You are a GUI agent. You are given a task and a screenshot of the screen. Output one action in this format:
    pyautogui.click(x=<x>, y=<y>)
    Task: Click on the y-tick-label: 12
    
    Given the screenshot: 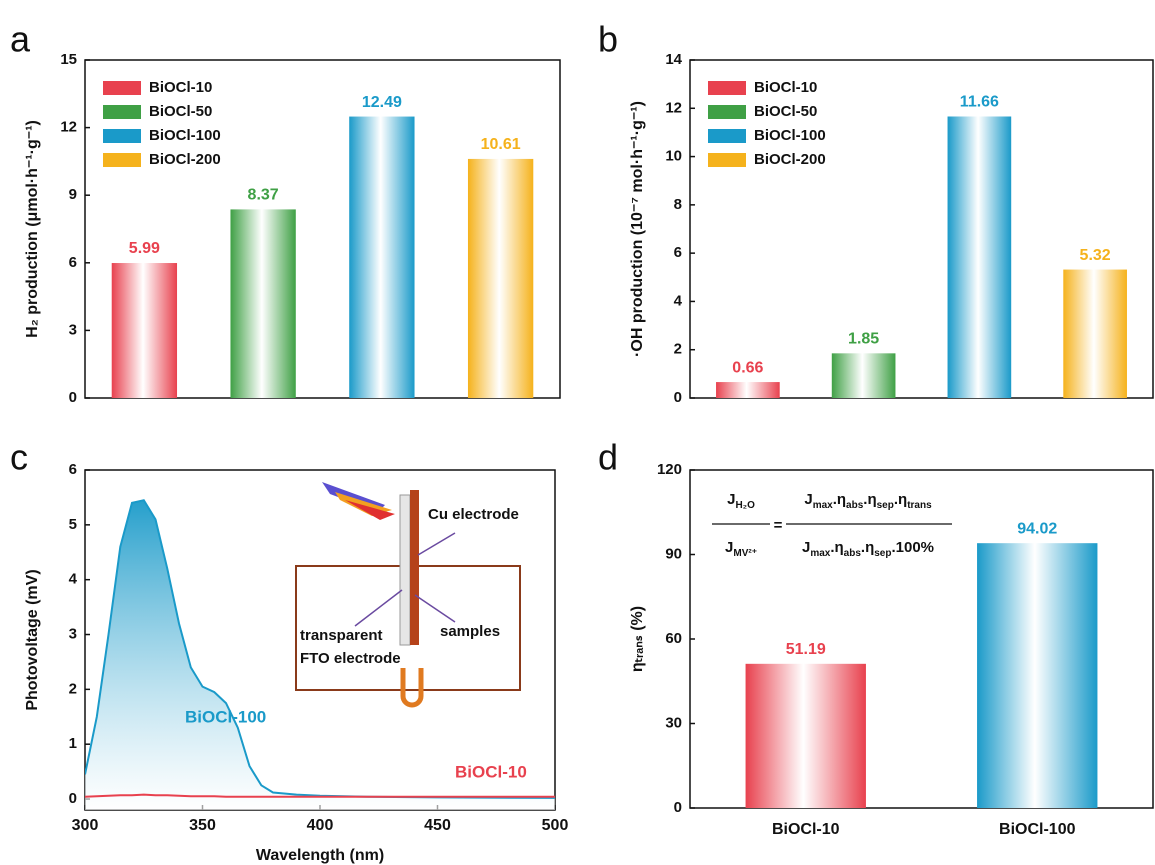 What is the action you would take?
    pyautogui.click(x=68, y=127)
    